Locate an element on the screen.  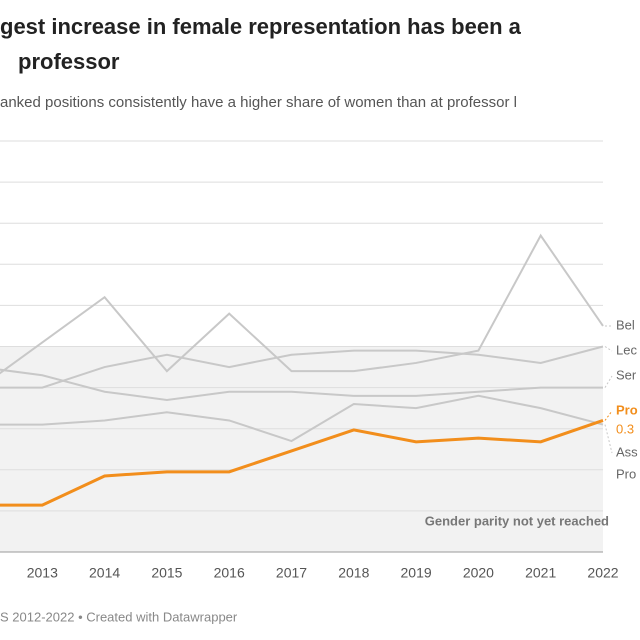
annotation: Gender parity not yet reached is located at coordinates (517, 520).